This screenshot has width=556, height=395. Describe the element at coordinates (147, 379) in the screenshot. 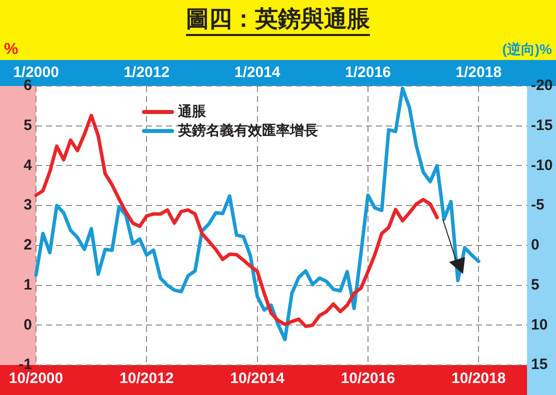

I see `x-tick-label: 10/2012` at that location.